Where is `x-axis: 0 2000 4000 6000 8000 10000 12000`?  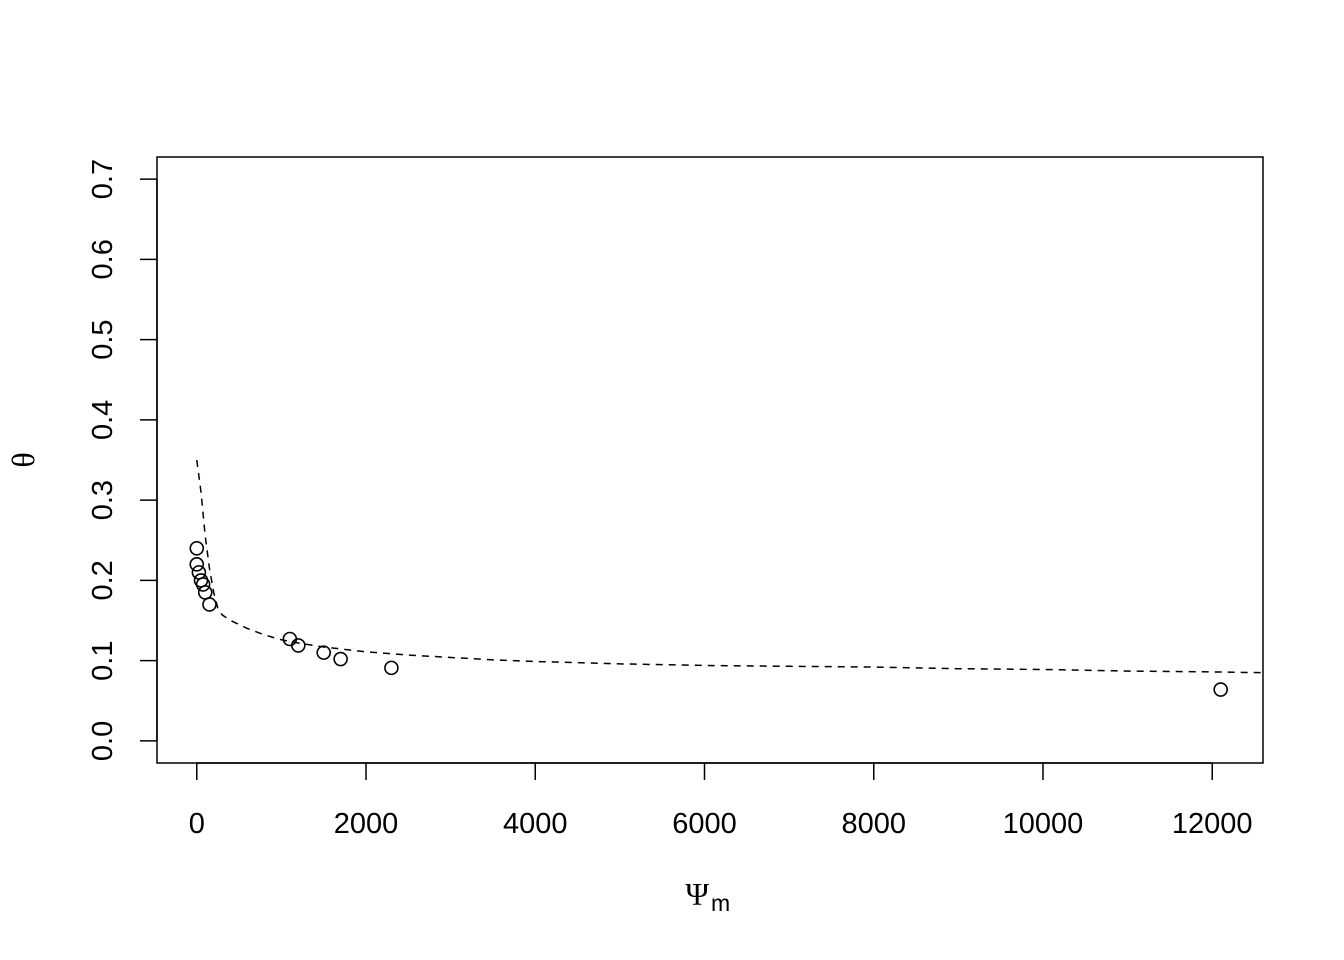
x-axis: 0 2000 4000 6000 8000 10000 12000 is located at coordinates (721, 801).